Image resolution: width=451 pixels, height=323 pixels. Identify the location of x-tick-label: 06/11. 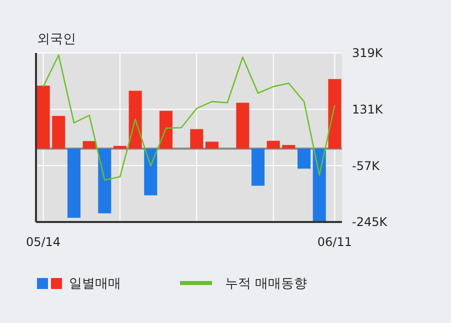
(334, 242).